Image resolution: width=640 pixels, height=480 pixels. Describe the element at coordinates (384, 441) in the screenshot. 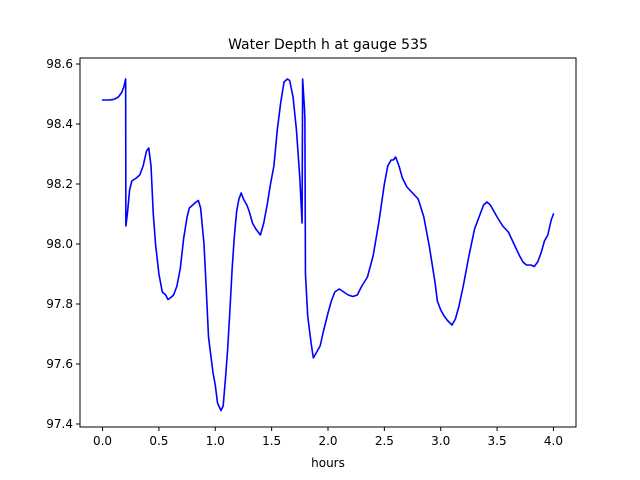

I see `x-tick-label: 2.5` at that location.